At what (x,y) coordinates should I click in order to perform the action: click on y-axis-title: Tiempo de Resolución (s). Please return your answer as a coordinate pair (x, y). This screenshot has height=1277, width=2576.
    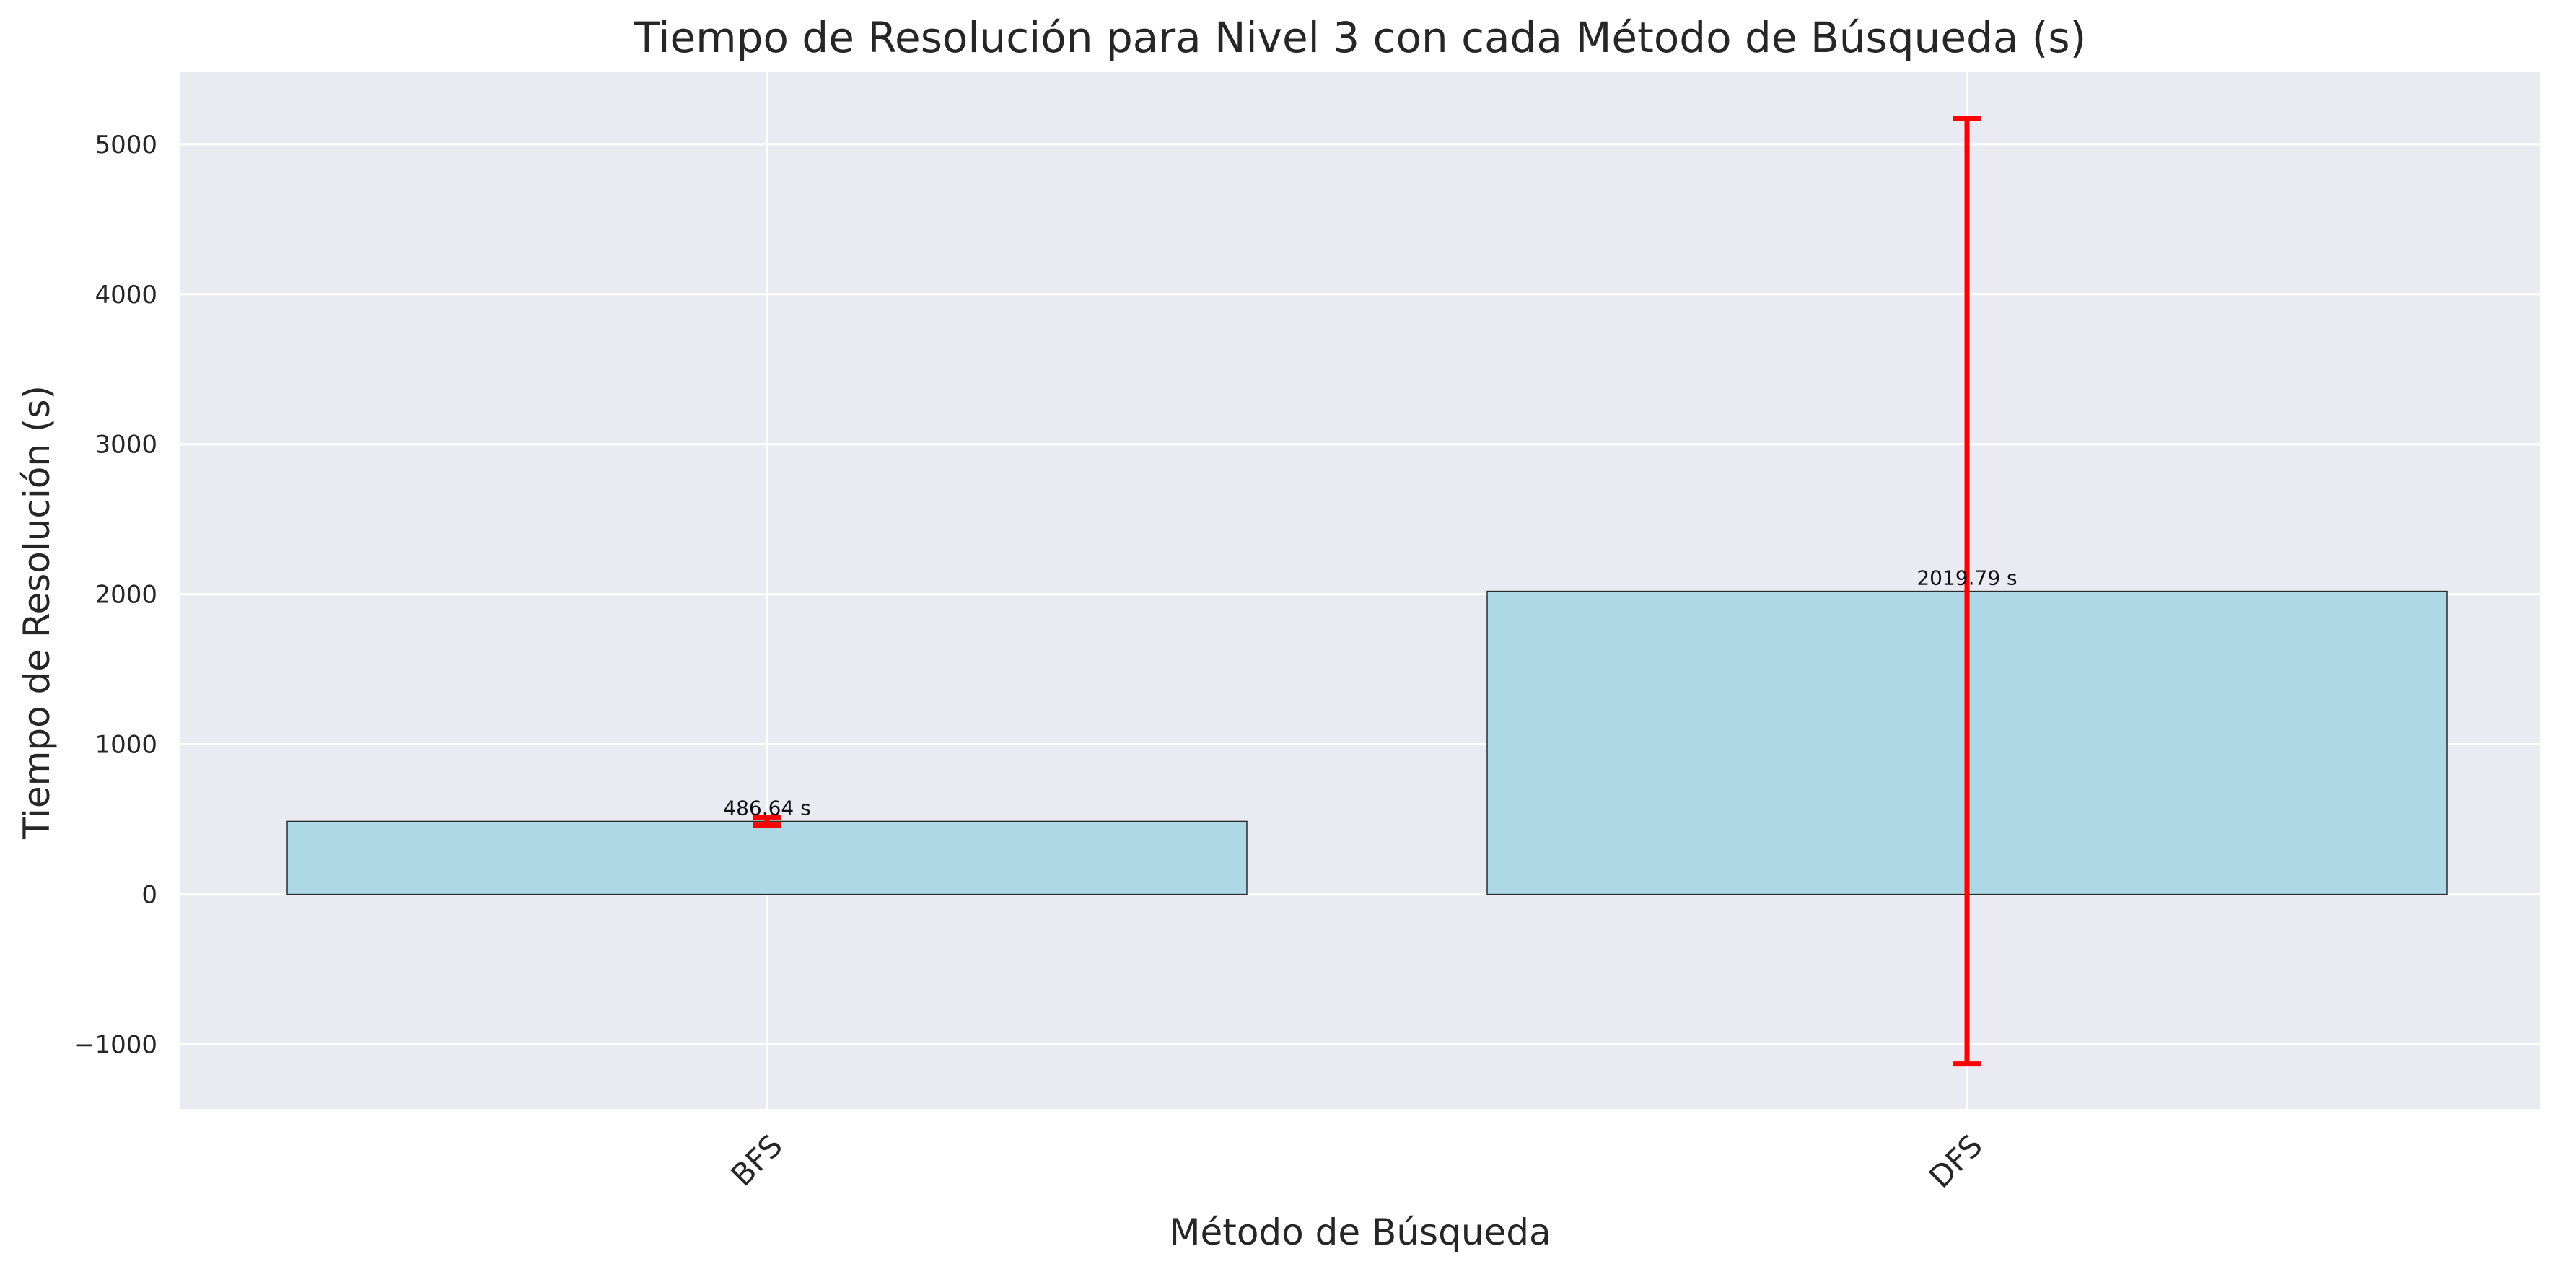
    Looking at the image, I should click on (37, 612).